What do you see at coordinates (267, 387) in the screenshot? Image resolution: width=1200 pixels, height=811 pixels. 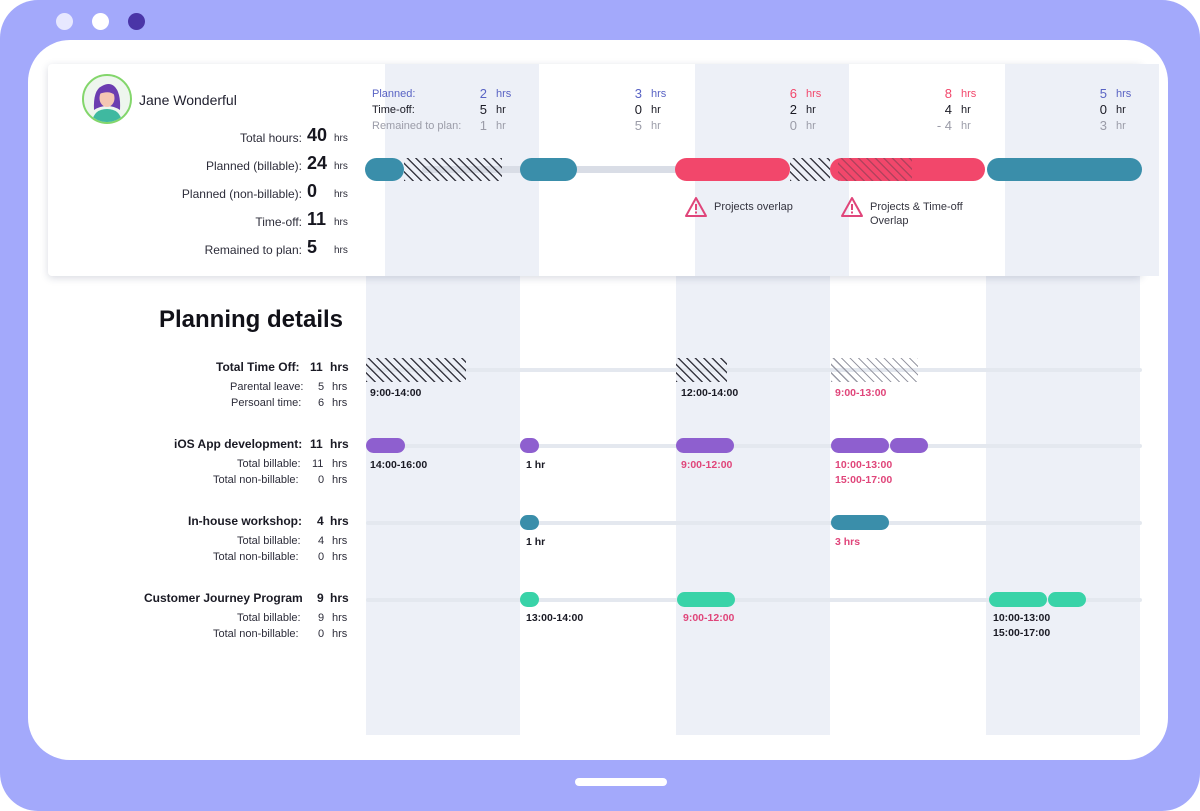 I see `parental-leave-label: Parental leave:` at bounding box center [267, 387].